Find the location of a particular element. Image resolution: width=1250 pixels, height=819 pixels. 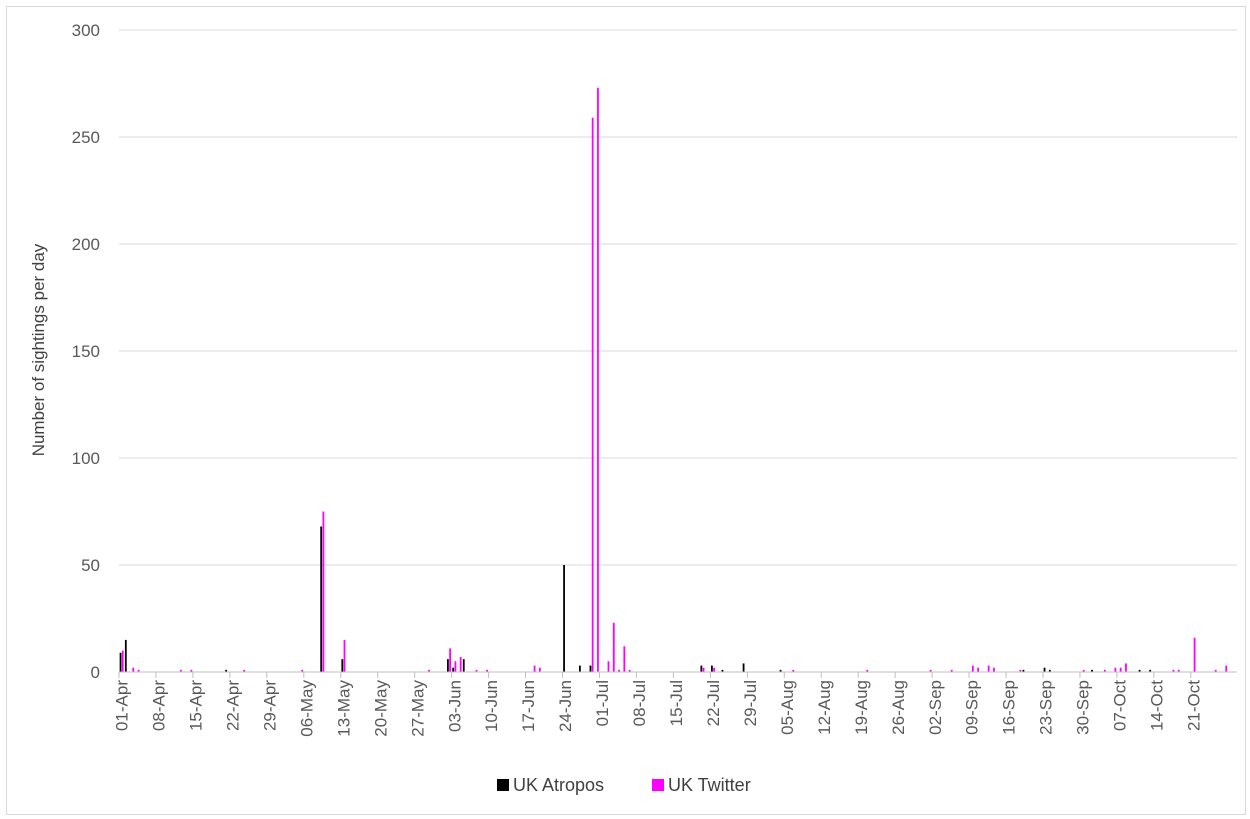

x-tick-label: 05-Aug is located at coordinates (787, 707).